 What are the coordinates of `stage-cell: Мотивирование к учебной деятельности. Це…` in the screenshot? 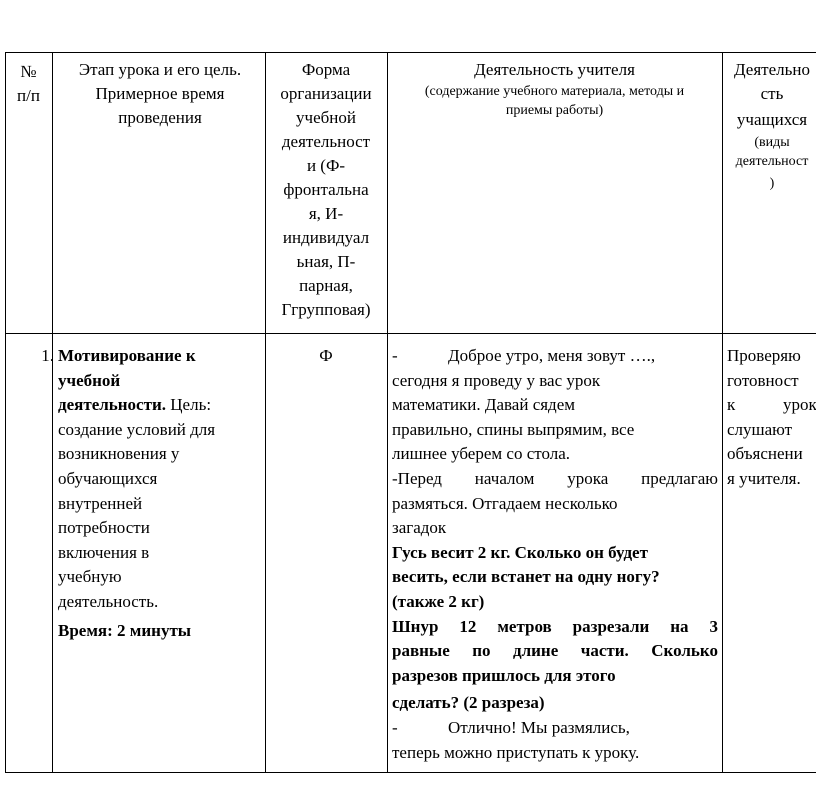 It's located at (160, 493).